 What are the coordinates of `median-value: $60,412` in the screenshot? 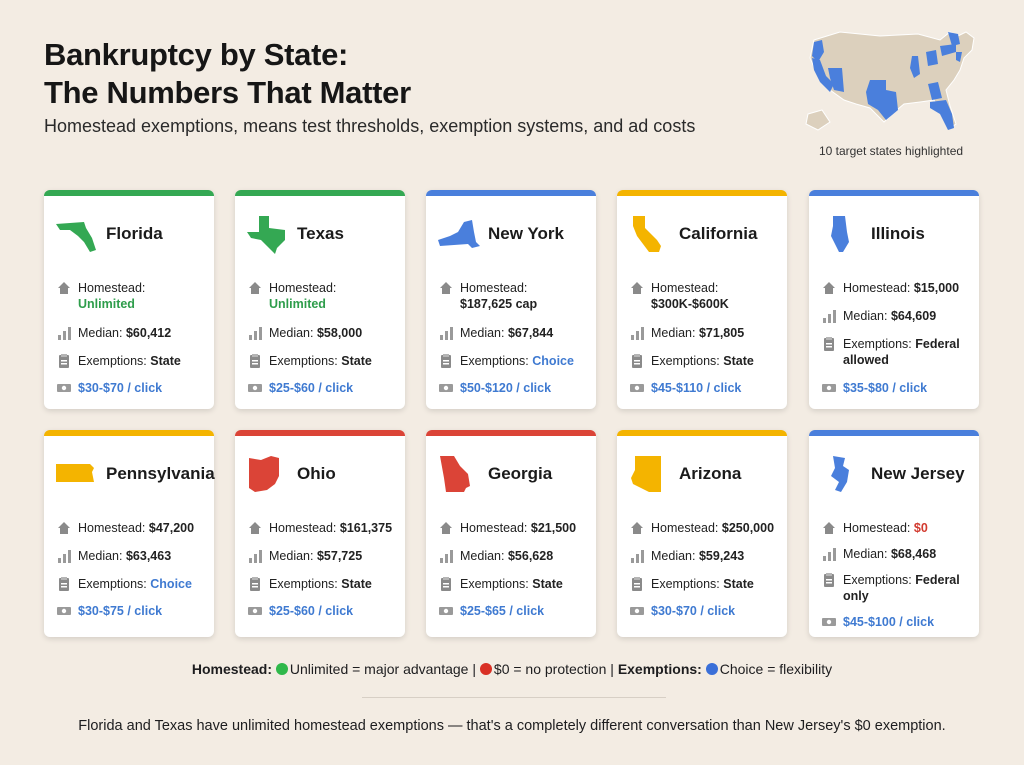 It's located at (148, 333).